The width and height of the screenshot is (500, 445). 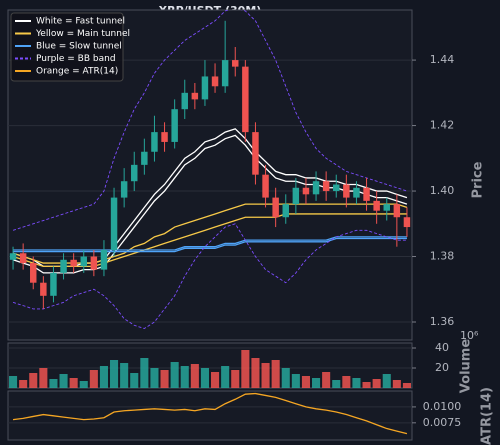 I want to click on offset-text: 10⁶, so click(x=469, y=335).